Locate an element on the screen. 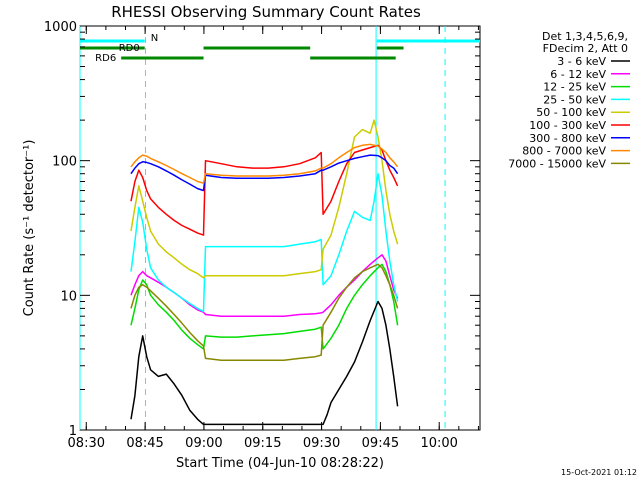  legend-label-300-800-kev: 300 - 800 keV is located at coordinates (567, 138).